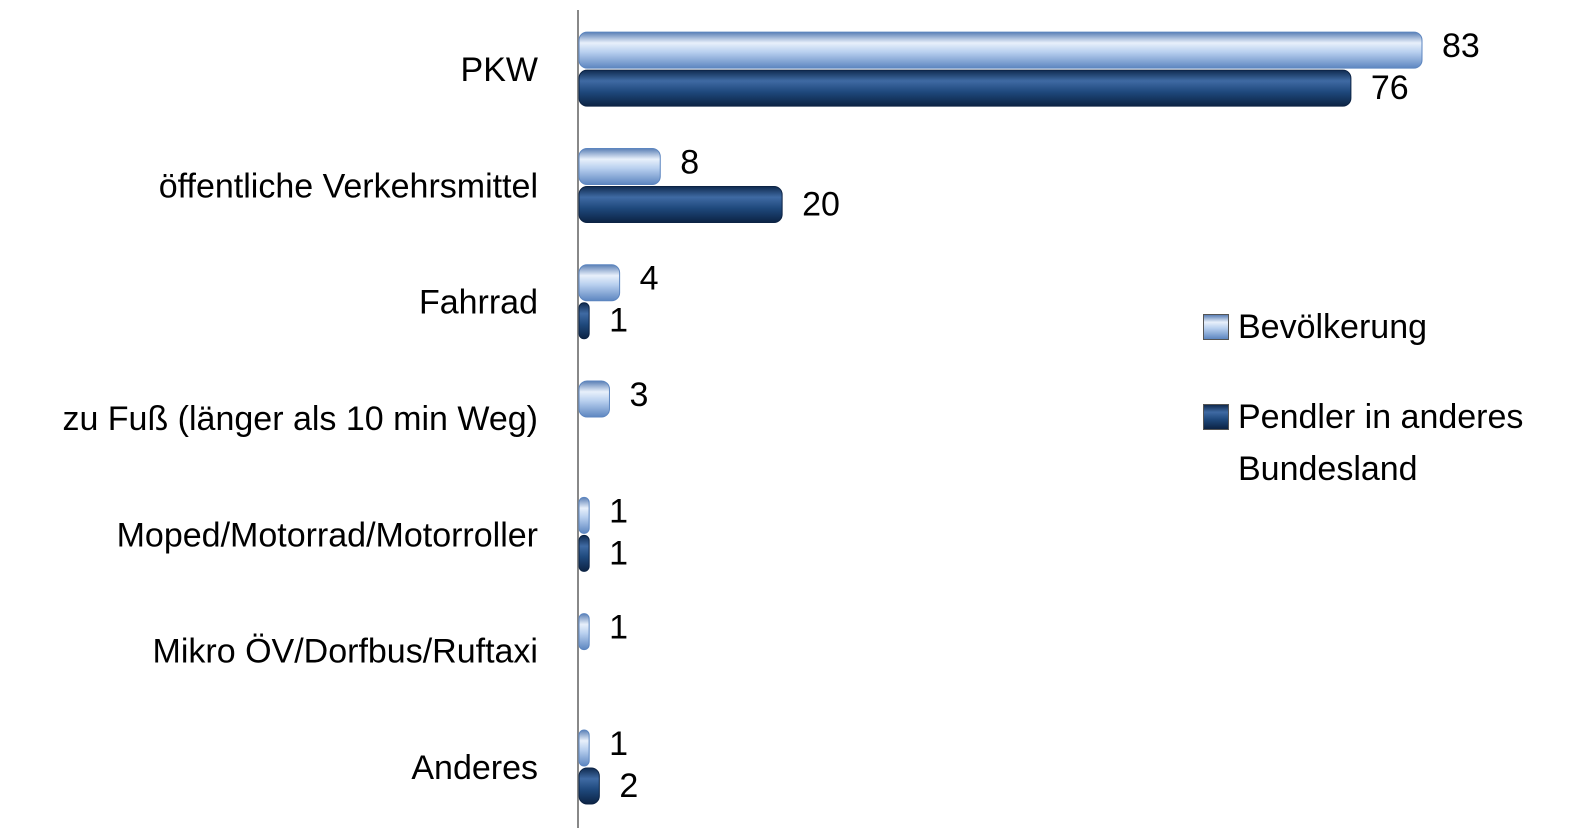 Image resolution: width=1590 pixels, height=828 pixels. I want to click on value-label: 2, so click(628, 786).